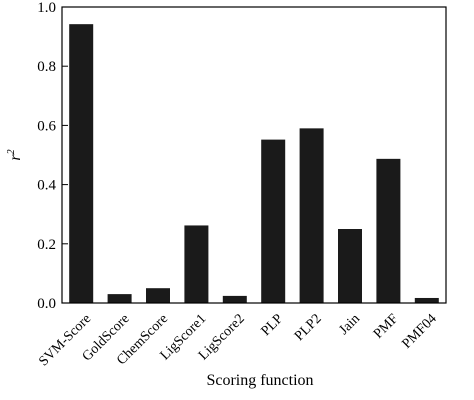 The width and height of the screenshot is (474, 400). What do you see at coordinates (234, 299) in the screenshot?
I see `bar-ligscore2` at bounding box center [234, 299].